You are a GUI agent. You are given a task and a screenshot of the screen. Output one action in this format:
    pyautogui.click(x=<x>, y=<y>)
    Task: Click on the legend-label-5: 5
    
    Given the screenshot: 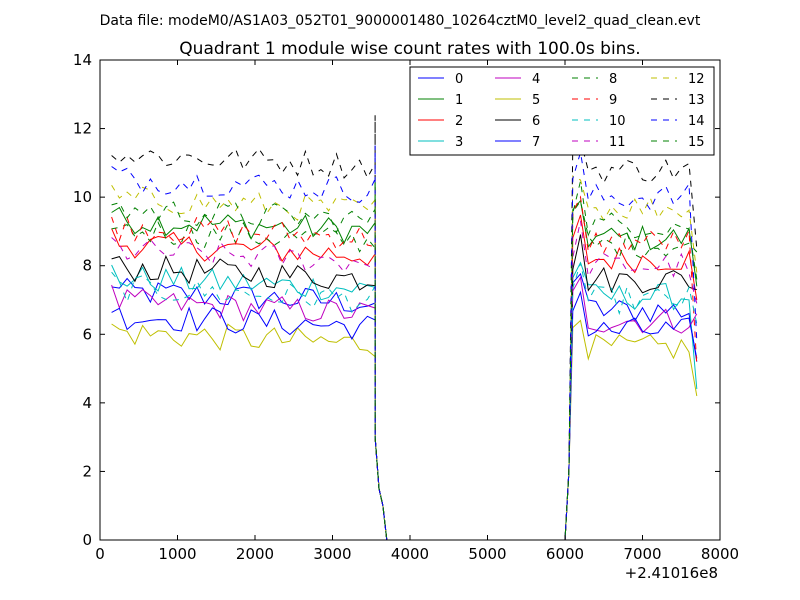 What is the action you would take?
    pyautogui.click(x=536, y=100)
    